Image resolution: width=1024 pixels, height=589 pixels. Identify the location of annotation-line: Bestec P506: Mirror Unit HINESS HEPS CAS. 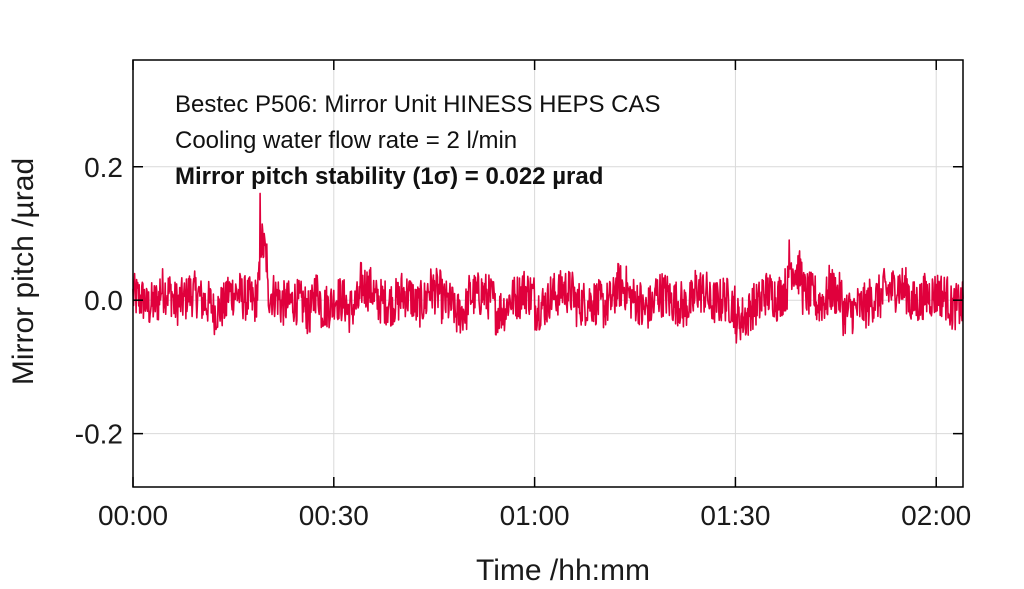
(417, 104).